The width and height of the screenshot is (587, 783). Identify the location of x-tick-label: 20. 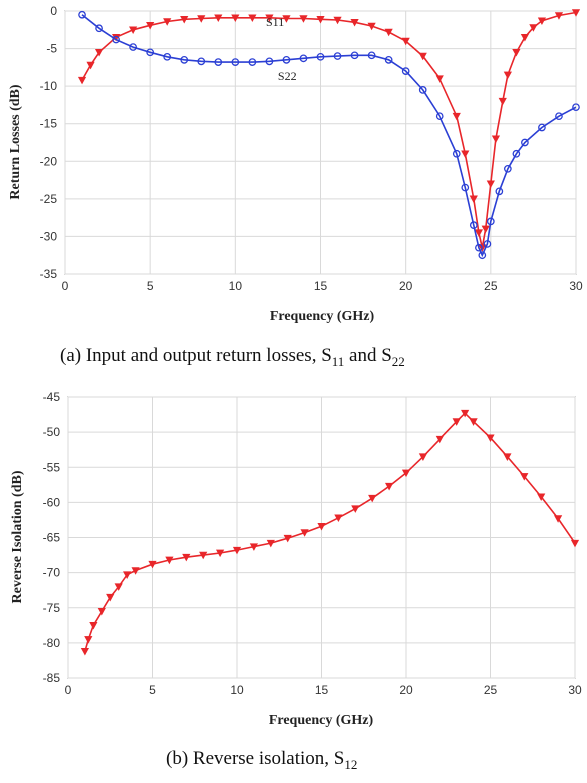
(406, 286).